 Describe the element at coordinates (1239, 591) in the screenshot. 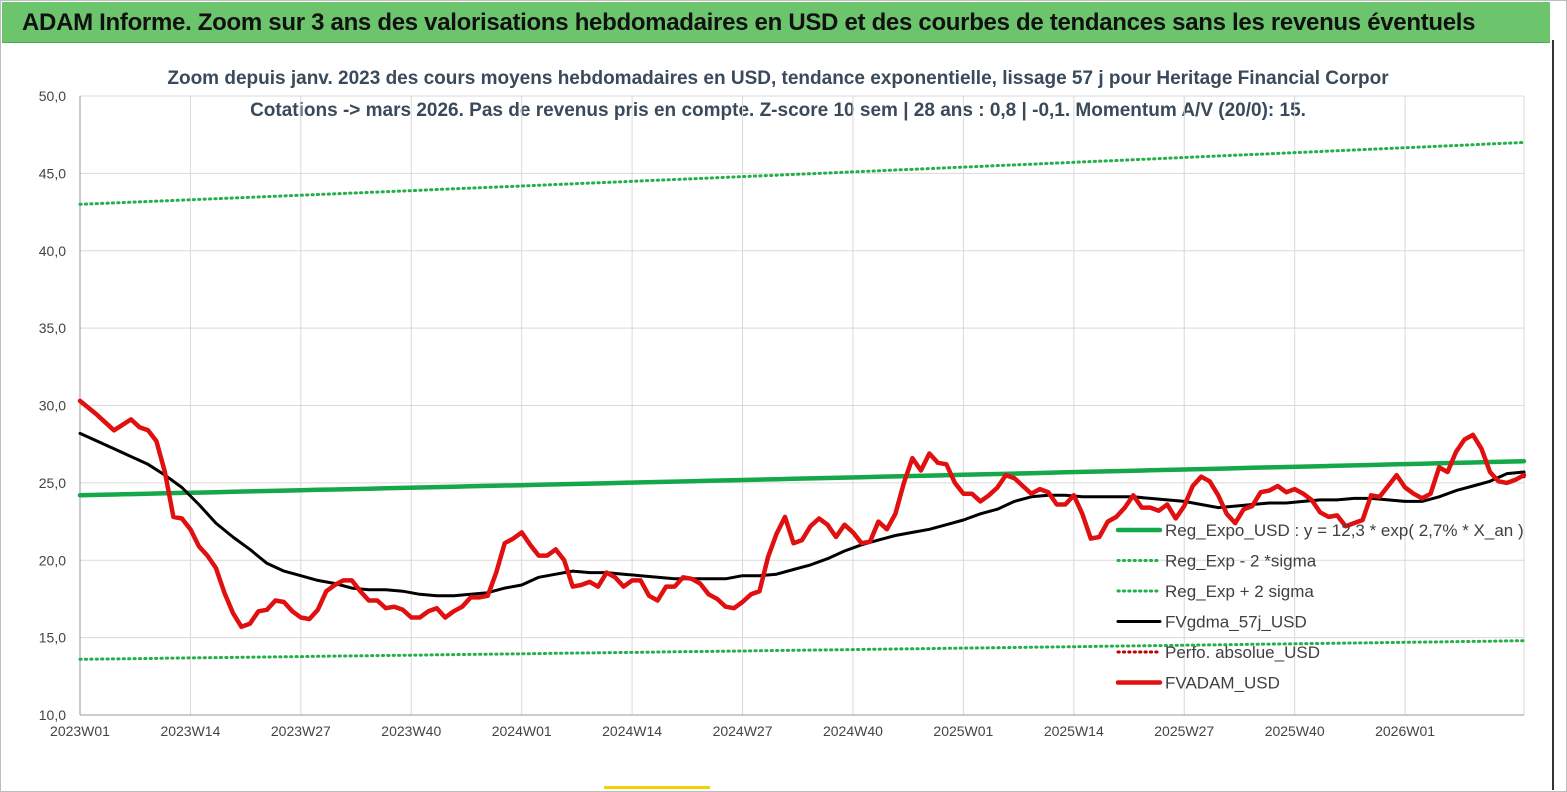

I see `legend-label: Reg_Exp + 2 sigma` at that location.